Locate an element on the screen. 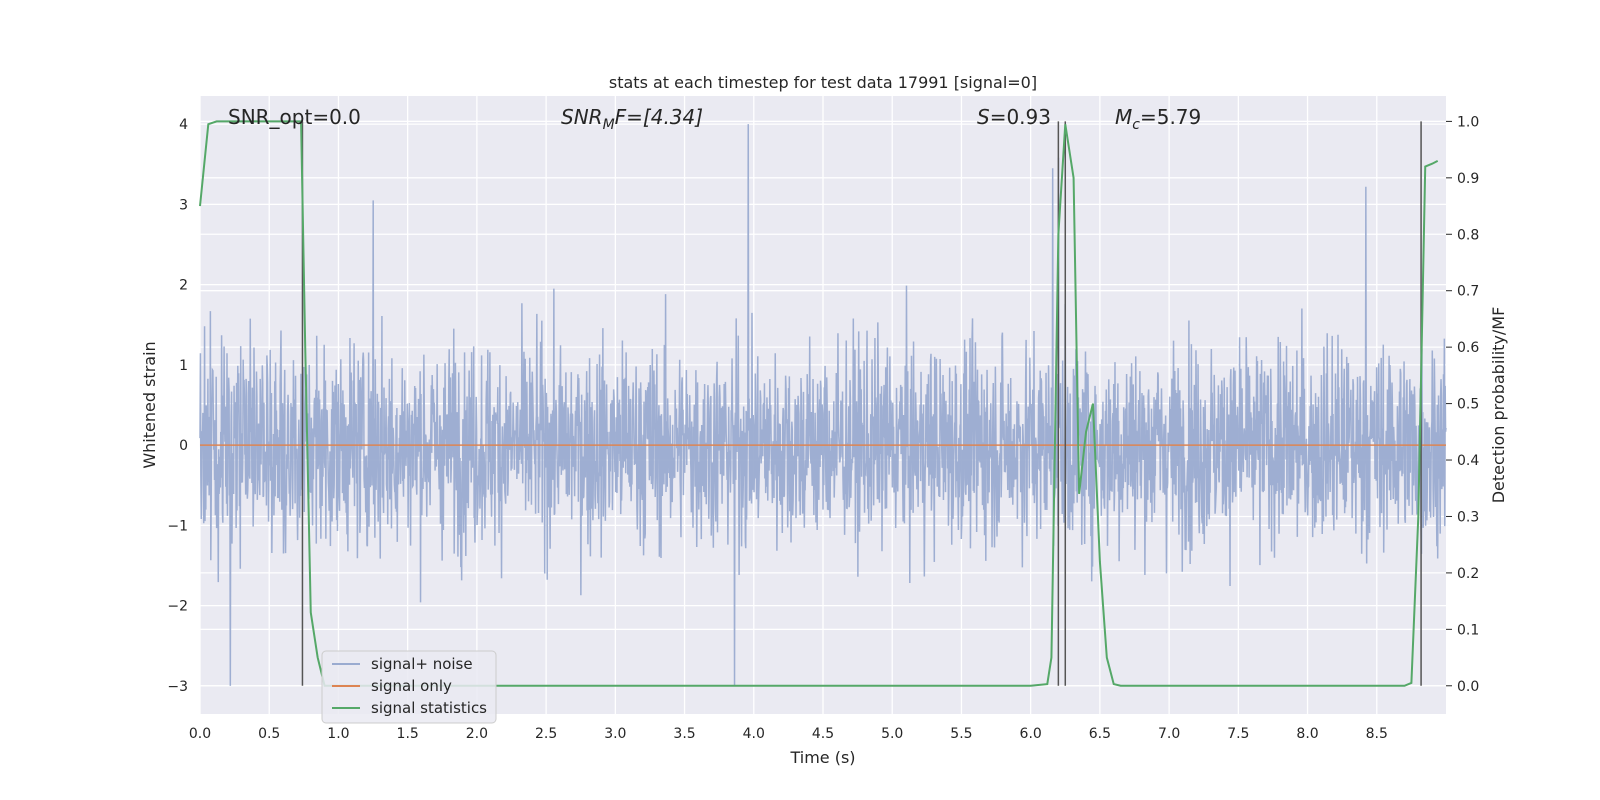 Image resolution: width=1600 pixels, height=800 pixels. annotation-snr-mf: SNRMF=[4.34] is located at coordinates (632, 119).